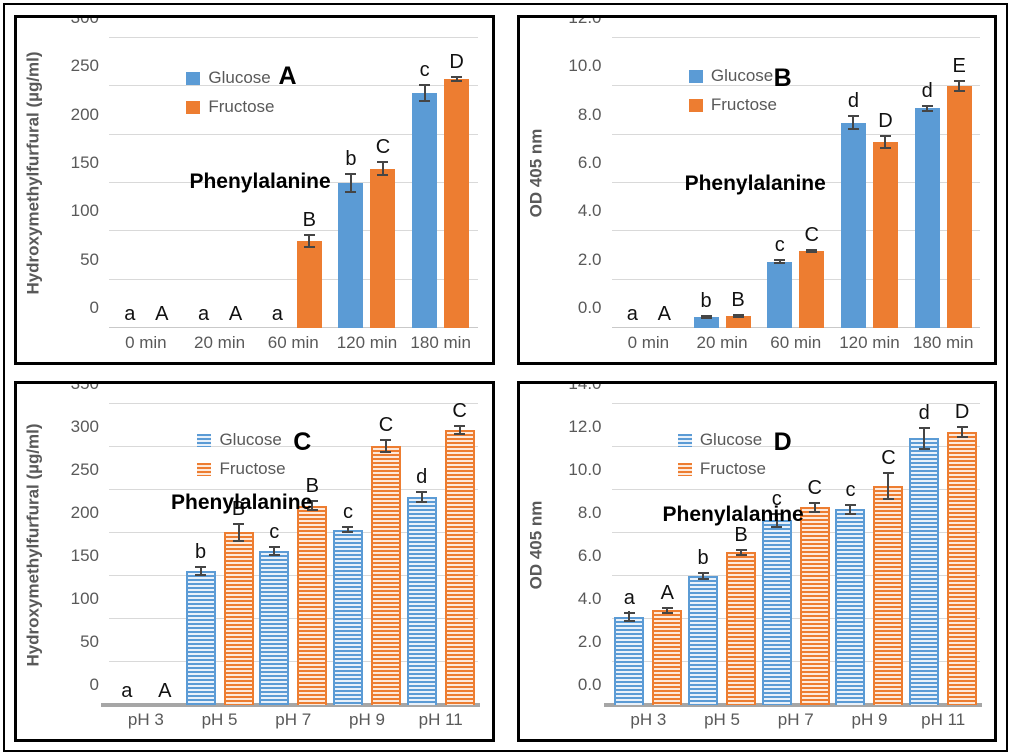 The width and height of the screenshot is (1011, 755). Describe the element at coordinates (738, 183) in the screenshot. I see `bar-slot-fructose: B` at that location.